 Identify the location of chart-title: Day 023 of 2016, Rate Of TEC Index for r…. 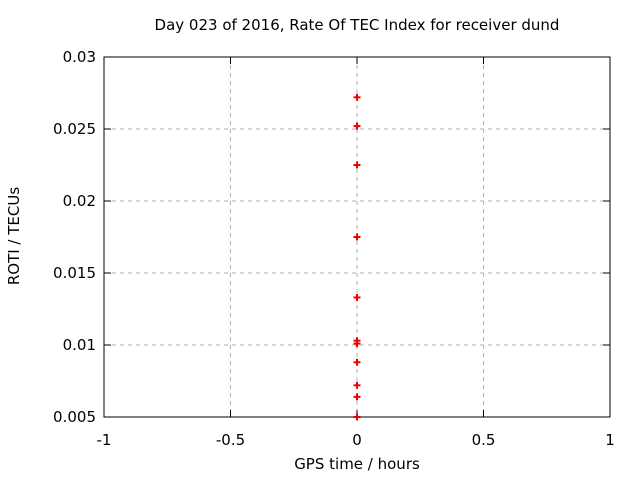
(357, 25).